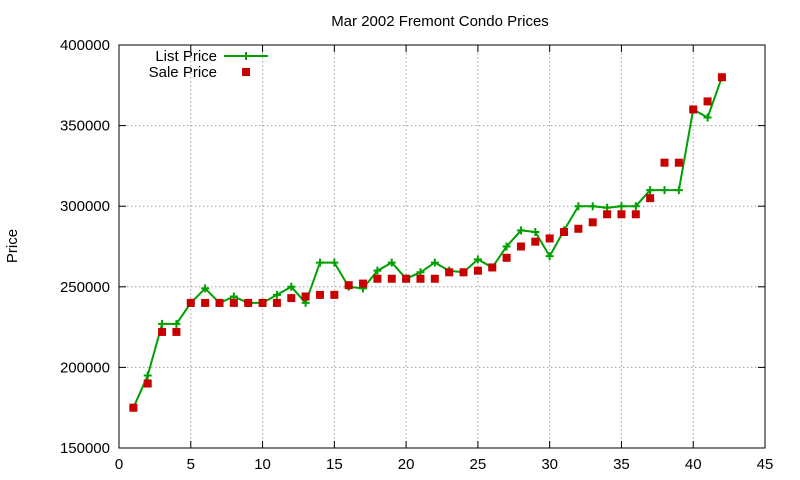 The height and width of the screenshot is (480, 800). What do you see at coordinates (85, 206) in the screenshot?
I see `y-tick-label: 300000` at bounding box center [85, 206].